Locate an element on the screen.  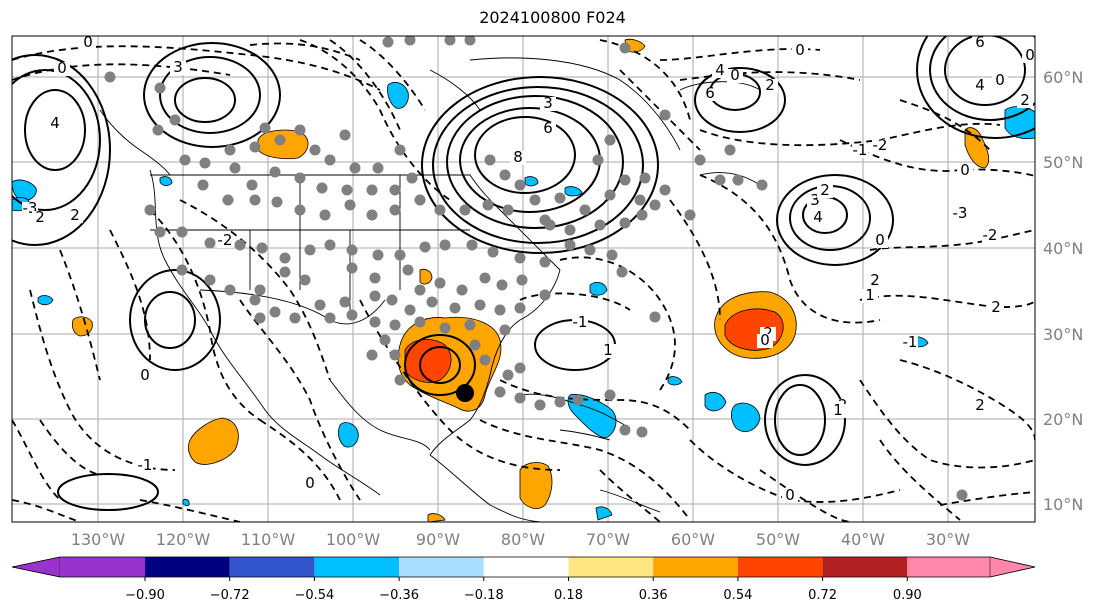
contour-label: 6 is located at coordinates (980, 42).